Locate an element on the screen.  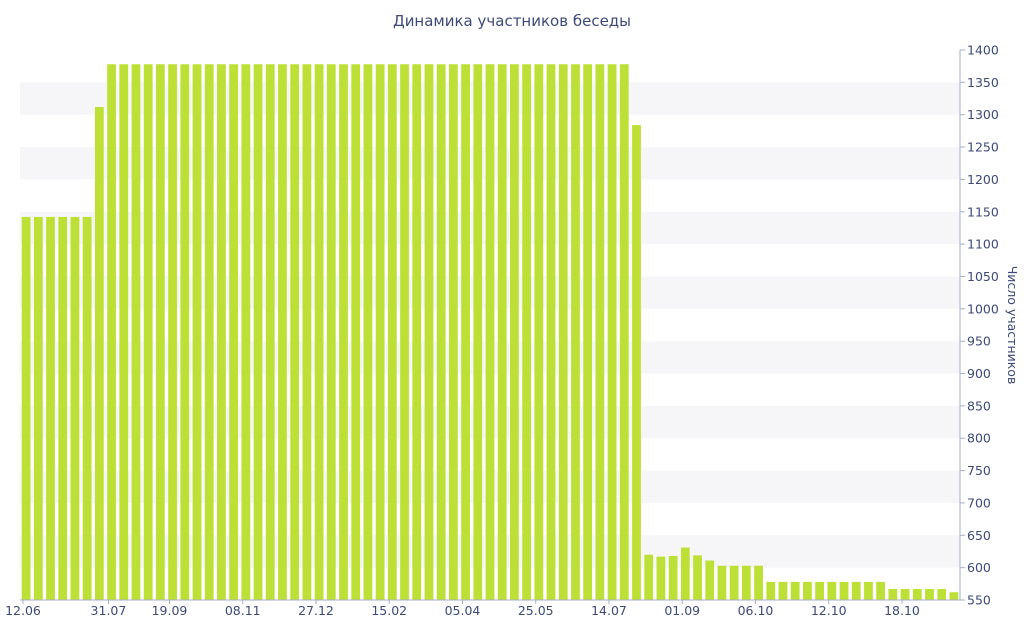
y-tick-label: 800 is located at coordinates (979, 438).